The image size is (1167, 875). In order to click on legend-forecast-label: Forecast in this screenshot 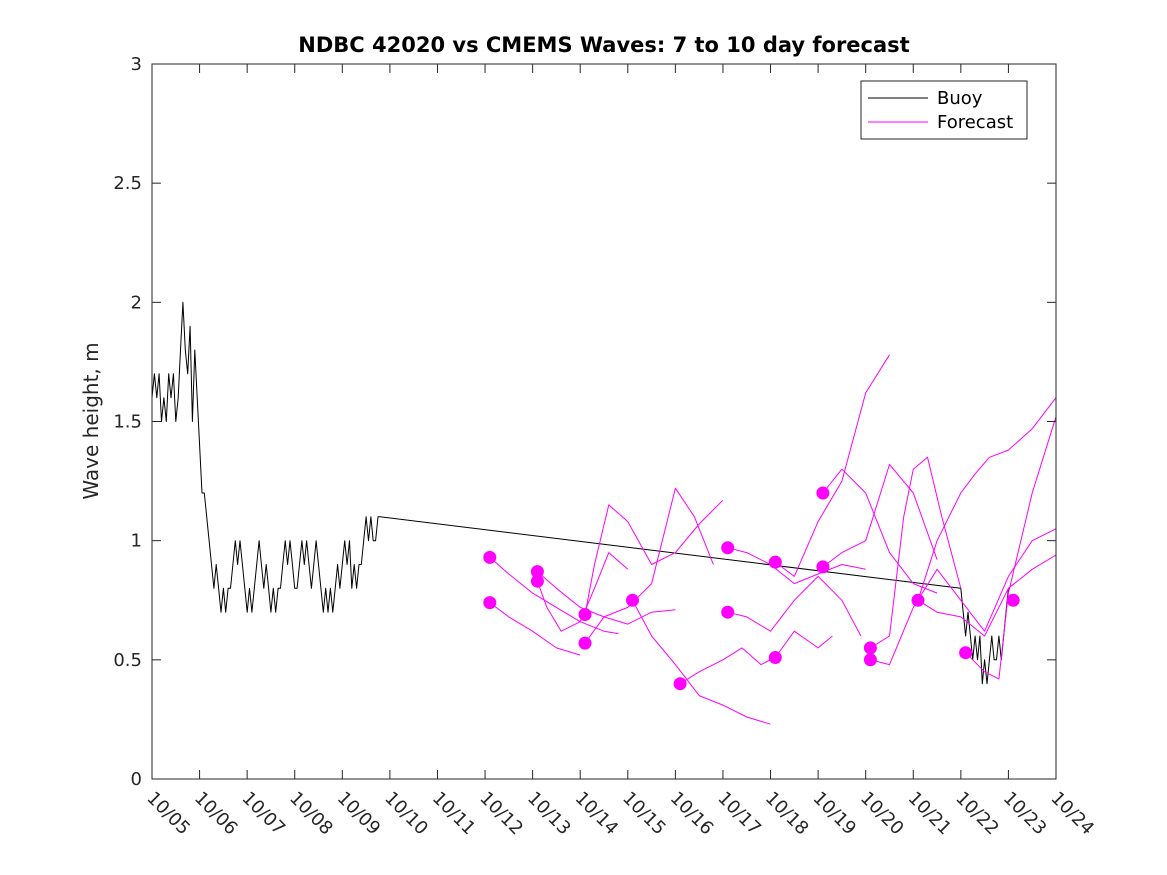, I will do `click(975, 122)`.